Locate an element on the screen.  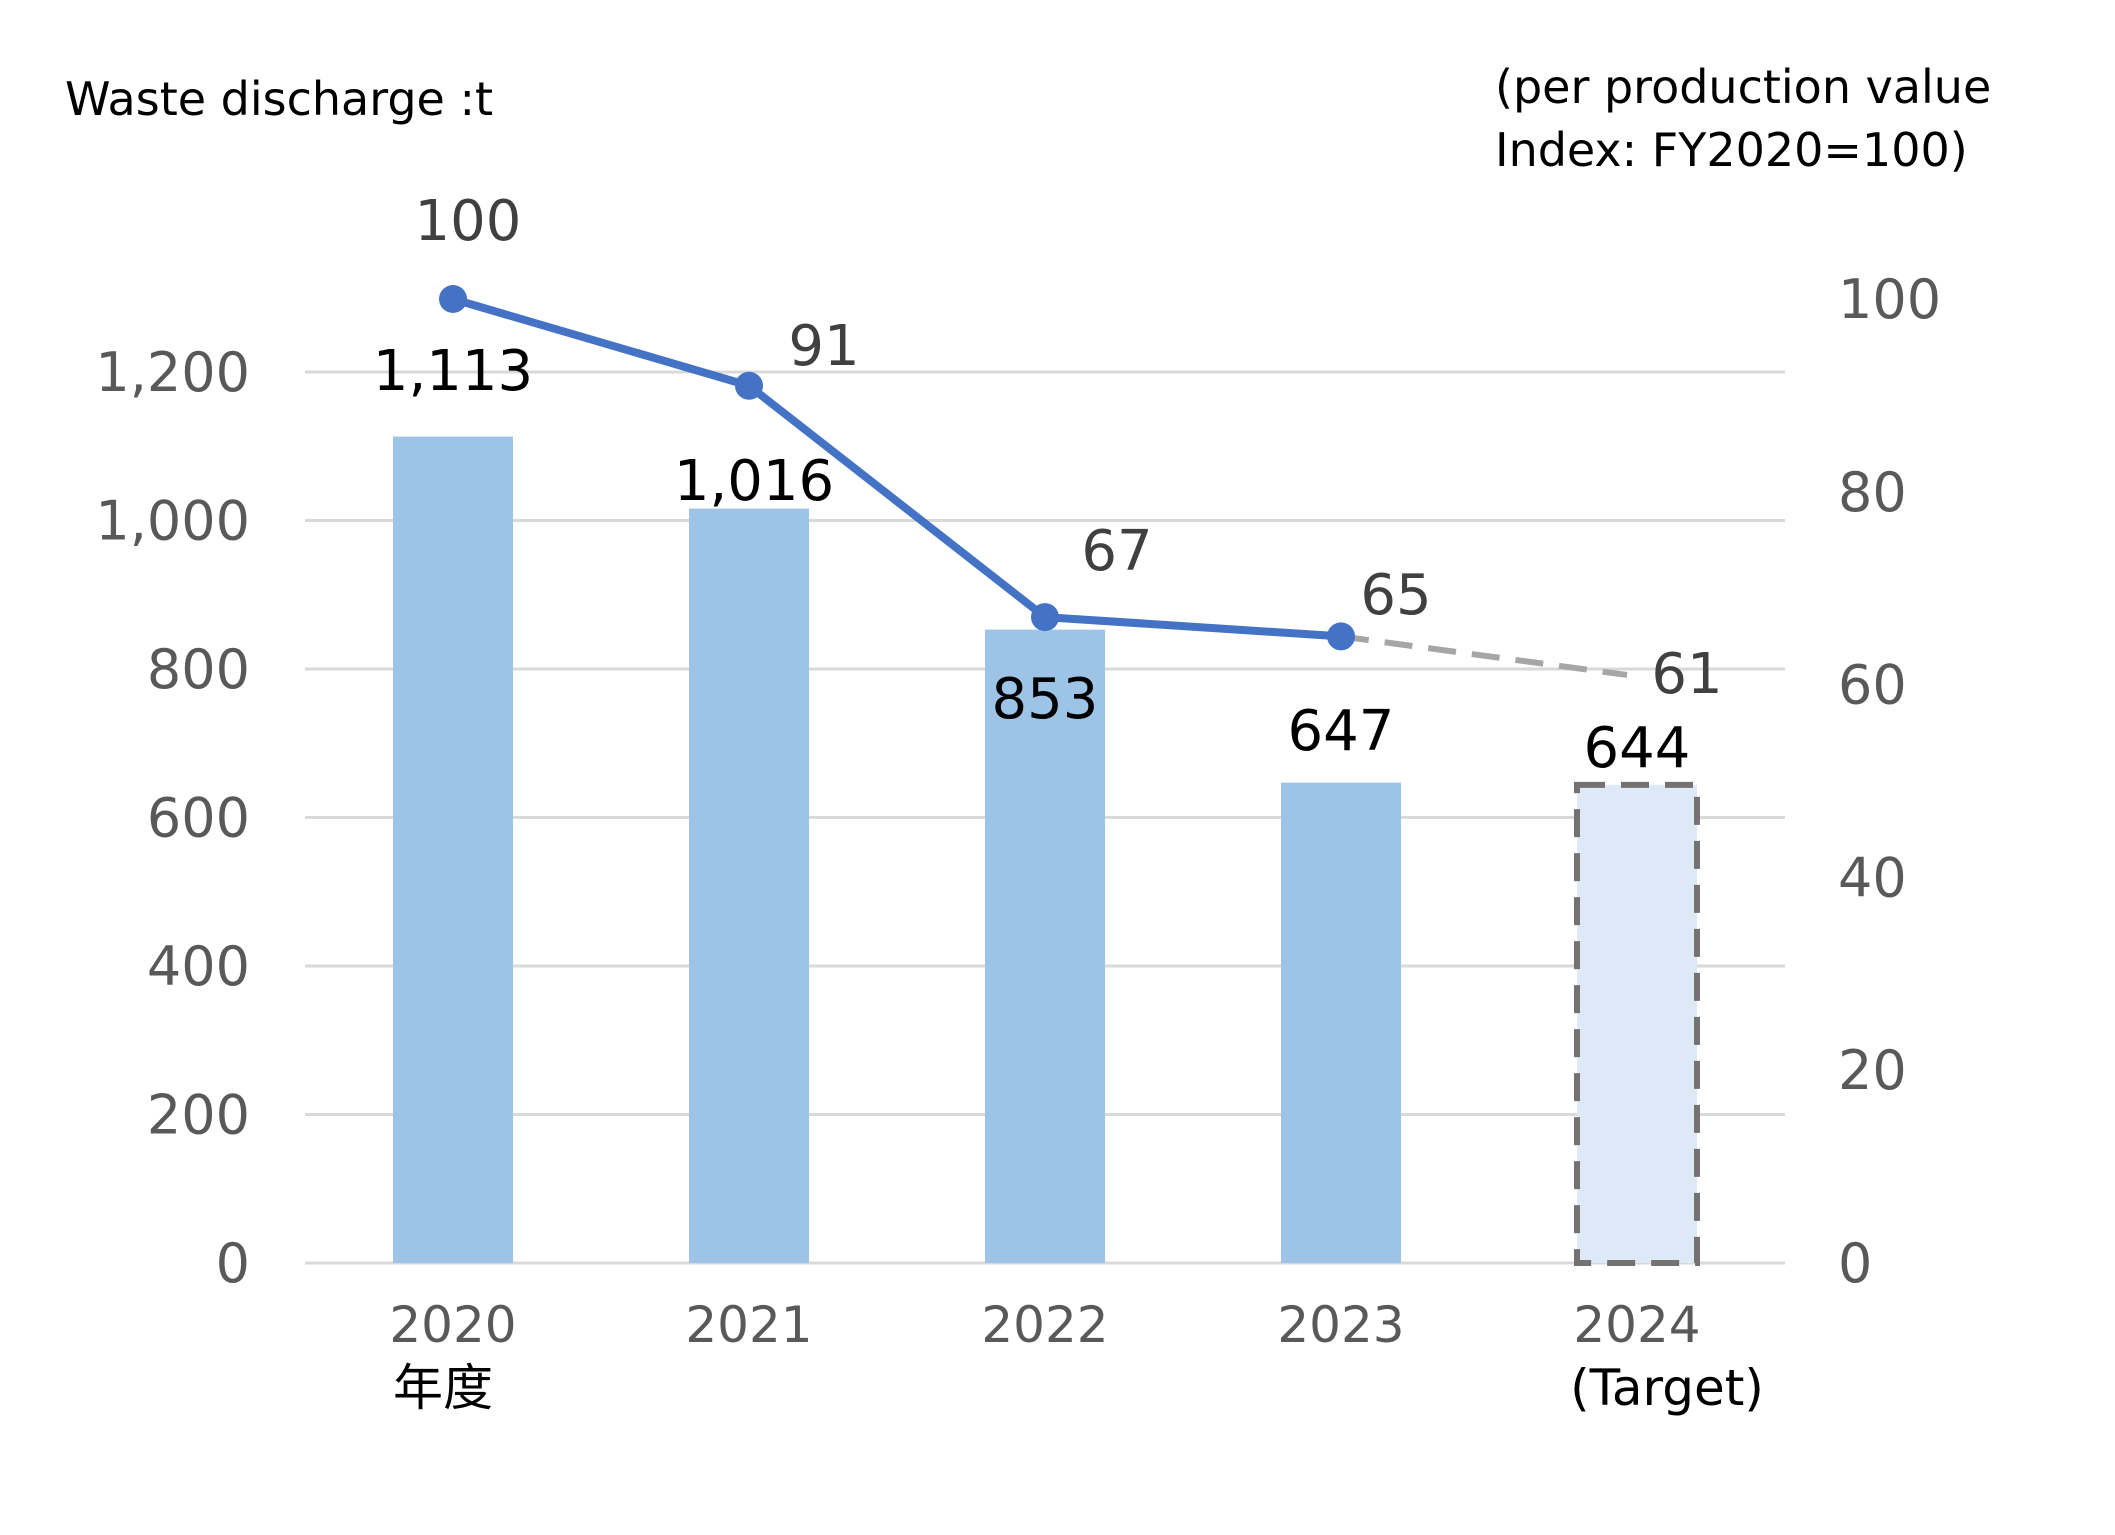
category-label: 2024 is located at coordinates (1636, 1325).